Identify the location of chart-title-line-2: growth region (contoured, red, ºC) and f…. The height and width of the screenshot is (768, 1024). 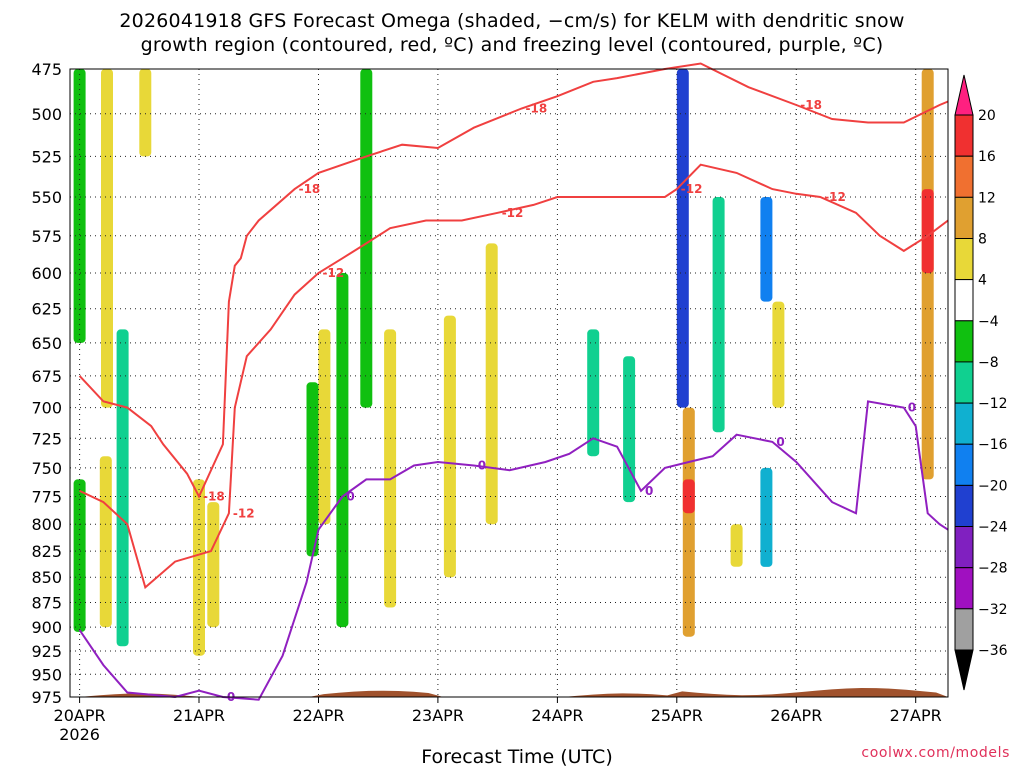
(512, 45).